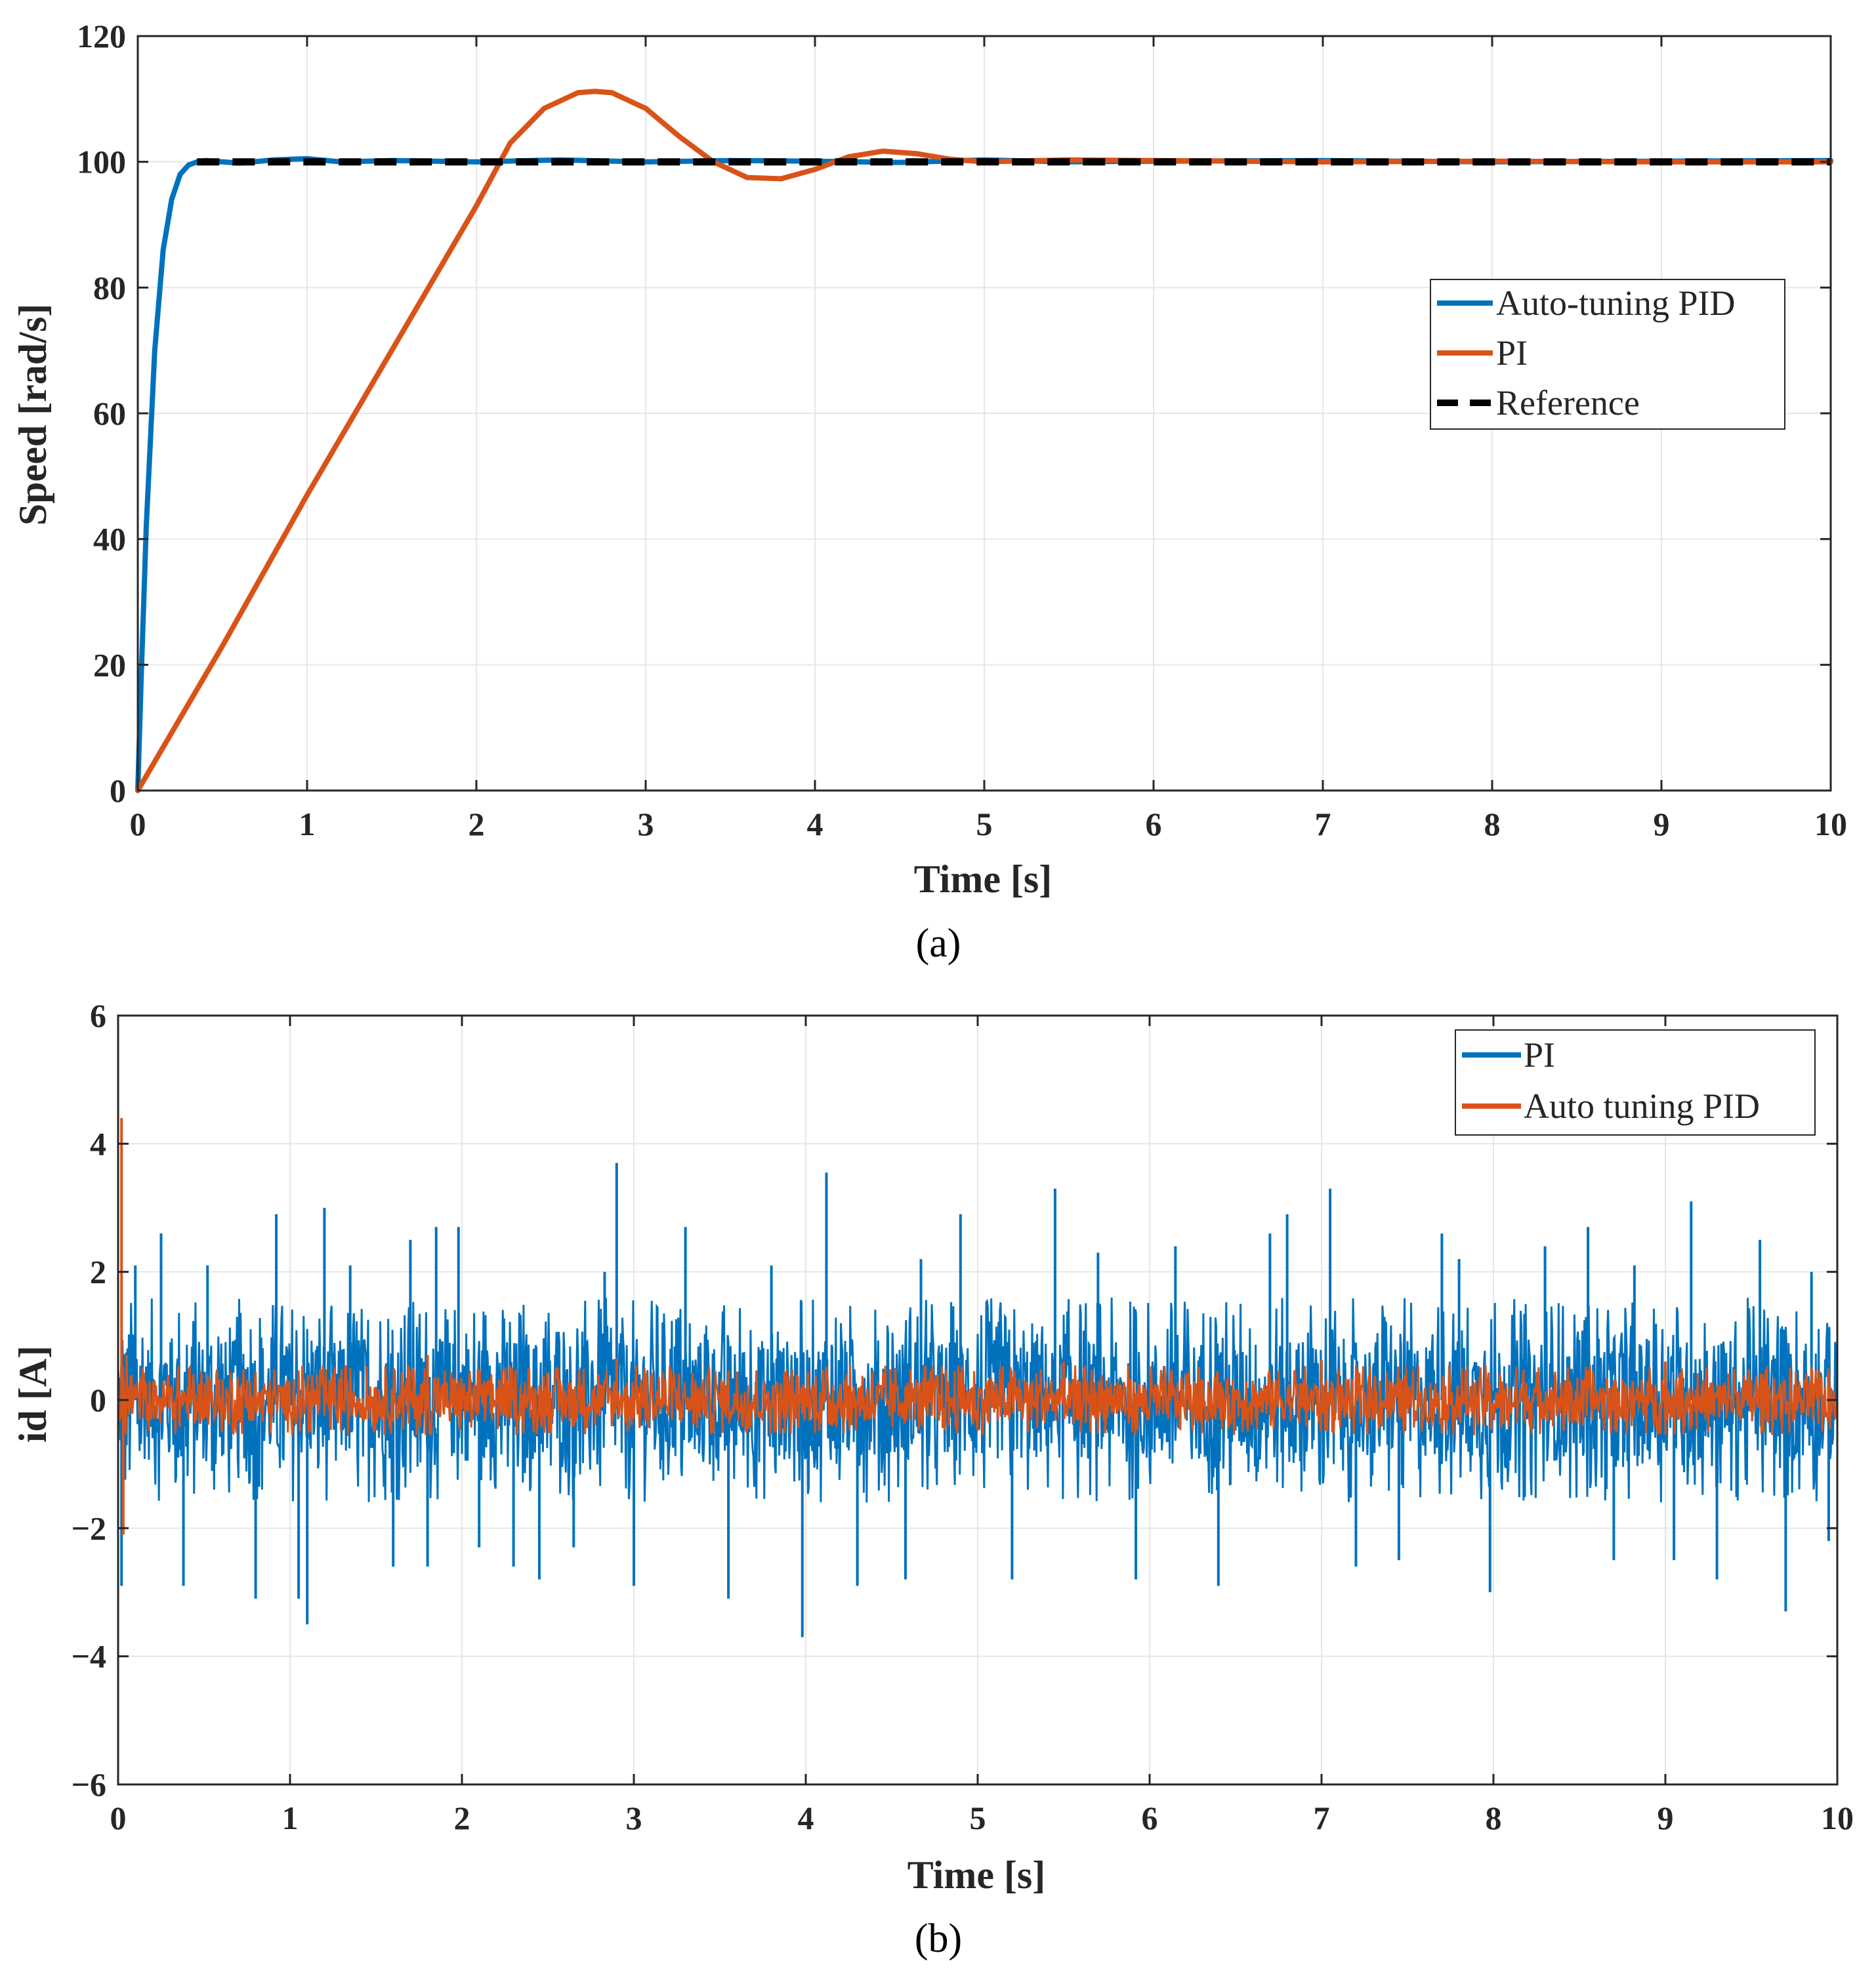 Image resolution: width=1876 pixels, height=1978 pixels. What do you see at coordinates (939, 1938) in the screenshot?
I see `chart-b-caption: (b)` at bounding box center [939, 1938].